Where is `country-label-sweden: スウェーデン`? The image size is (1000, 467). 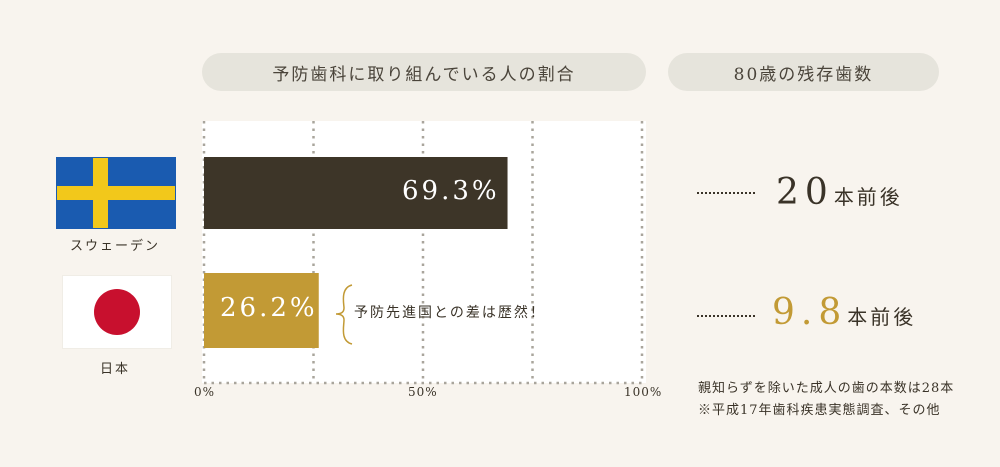
country-label-sweden: スウェーデン is located at coordinates (114, 246).